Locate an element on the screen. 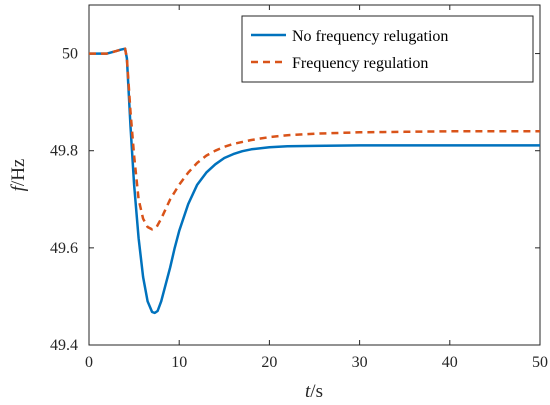 The height and width of the screenshot is (405, 550). legend-label-no-regulation: No frequency relugation is located at coordinates (370, 36).